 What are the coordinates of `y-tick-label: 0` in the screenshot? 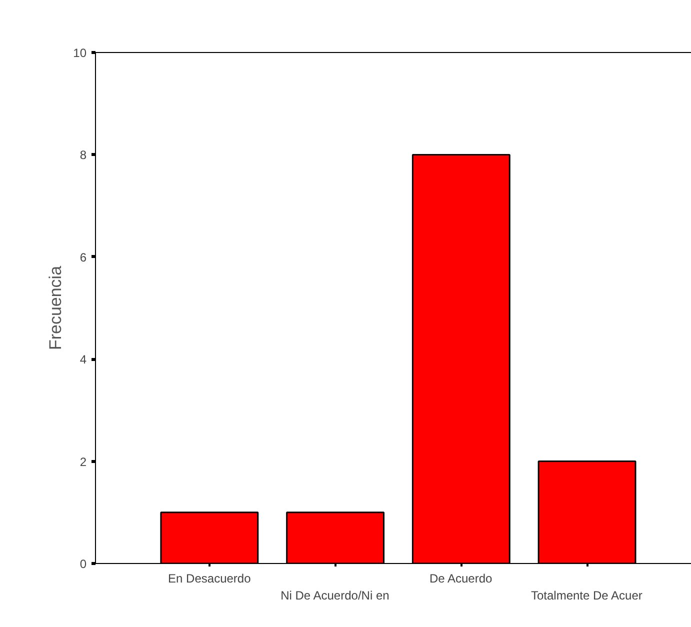 It's located at (83, 564).